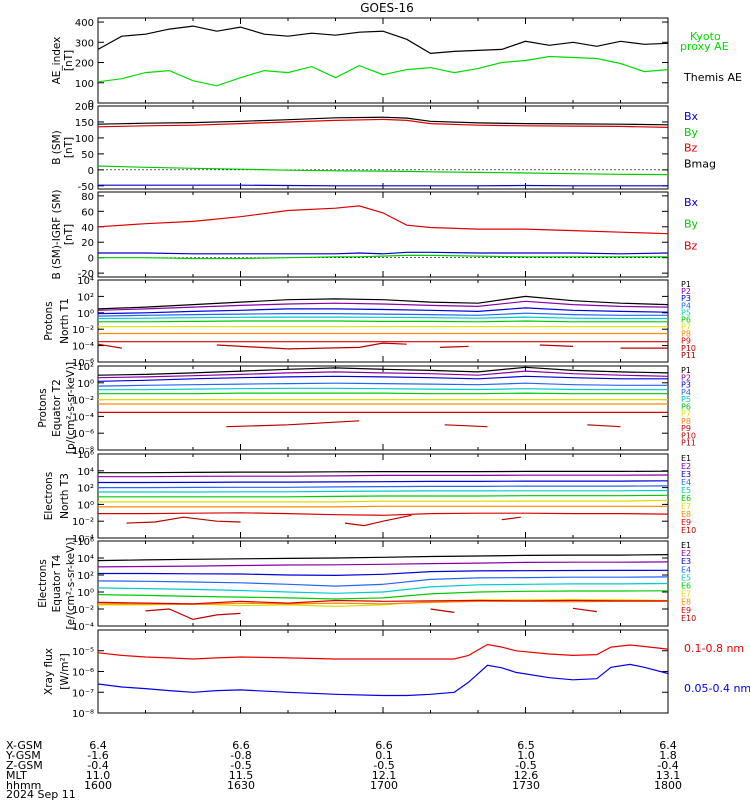  Describe the element at coordinates (717, 688) in the screenshot. I see `legend-entry: 0.05-0.4 nm` at that location.